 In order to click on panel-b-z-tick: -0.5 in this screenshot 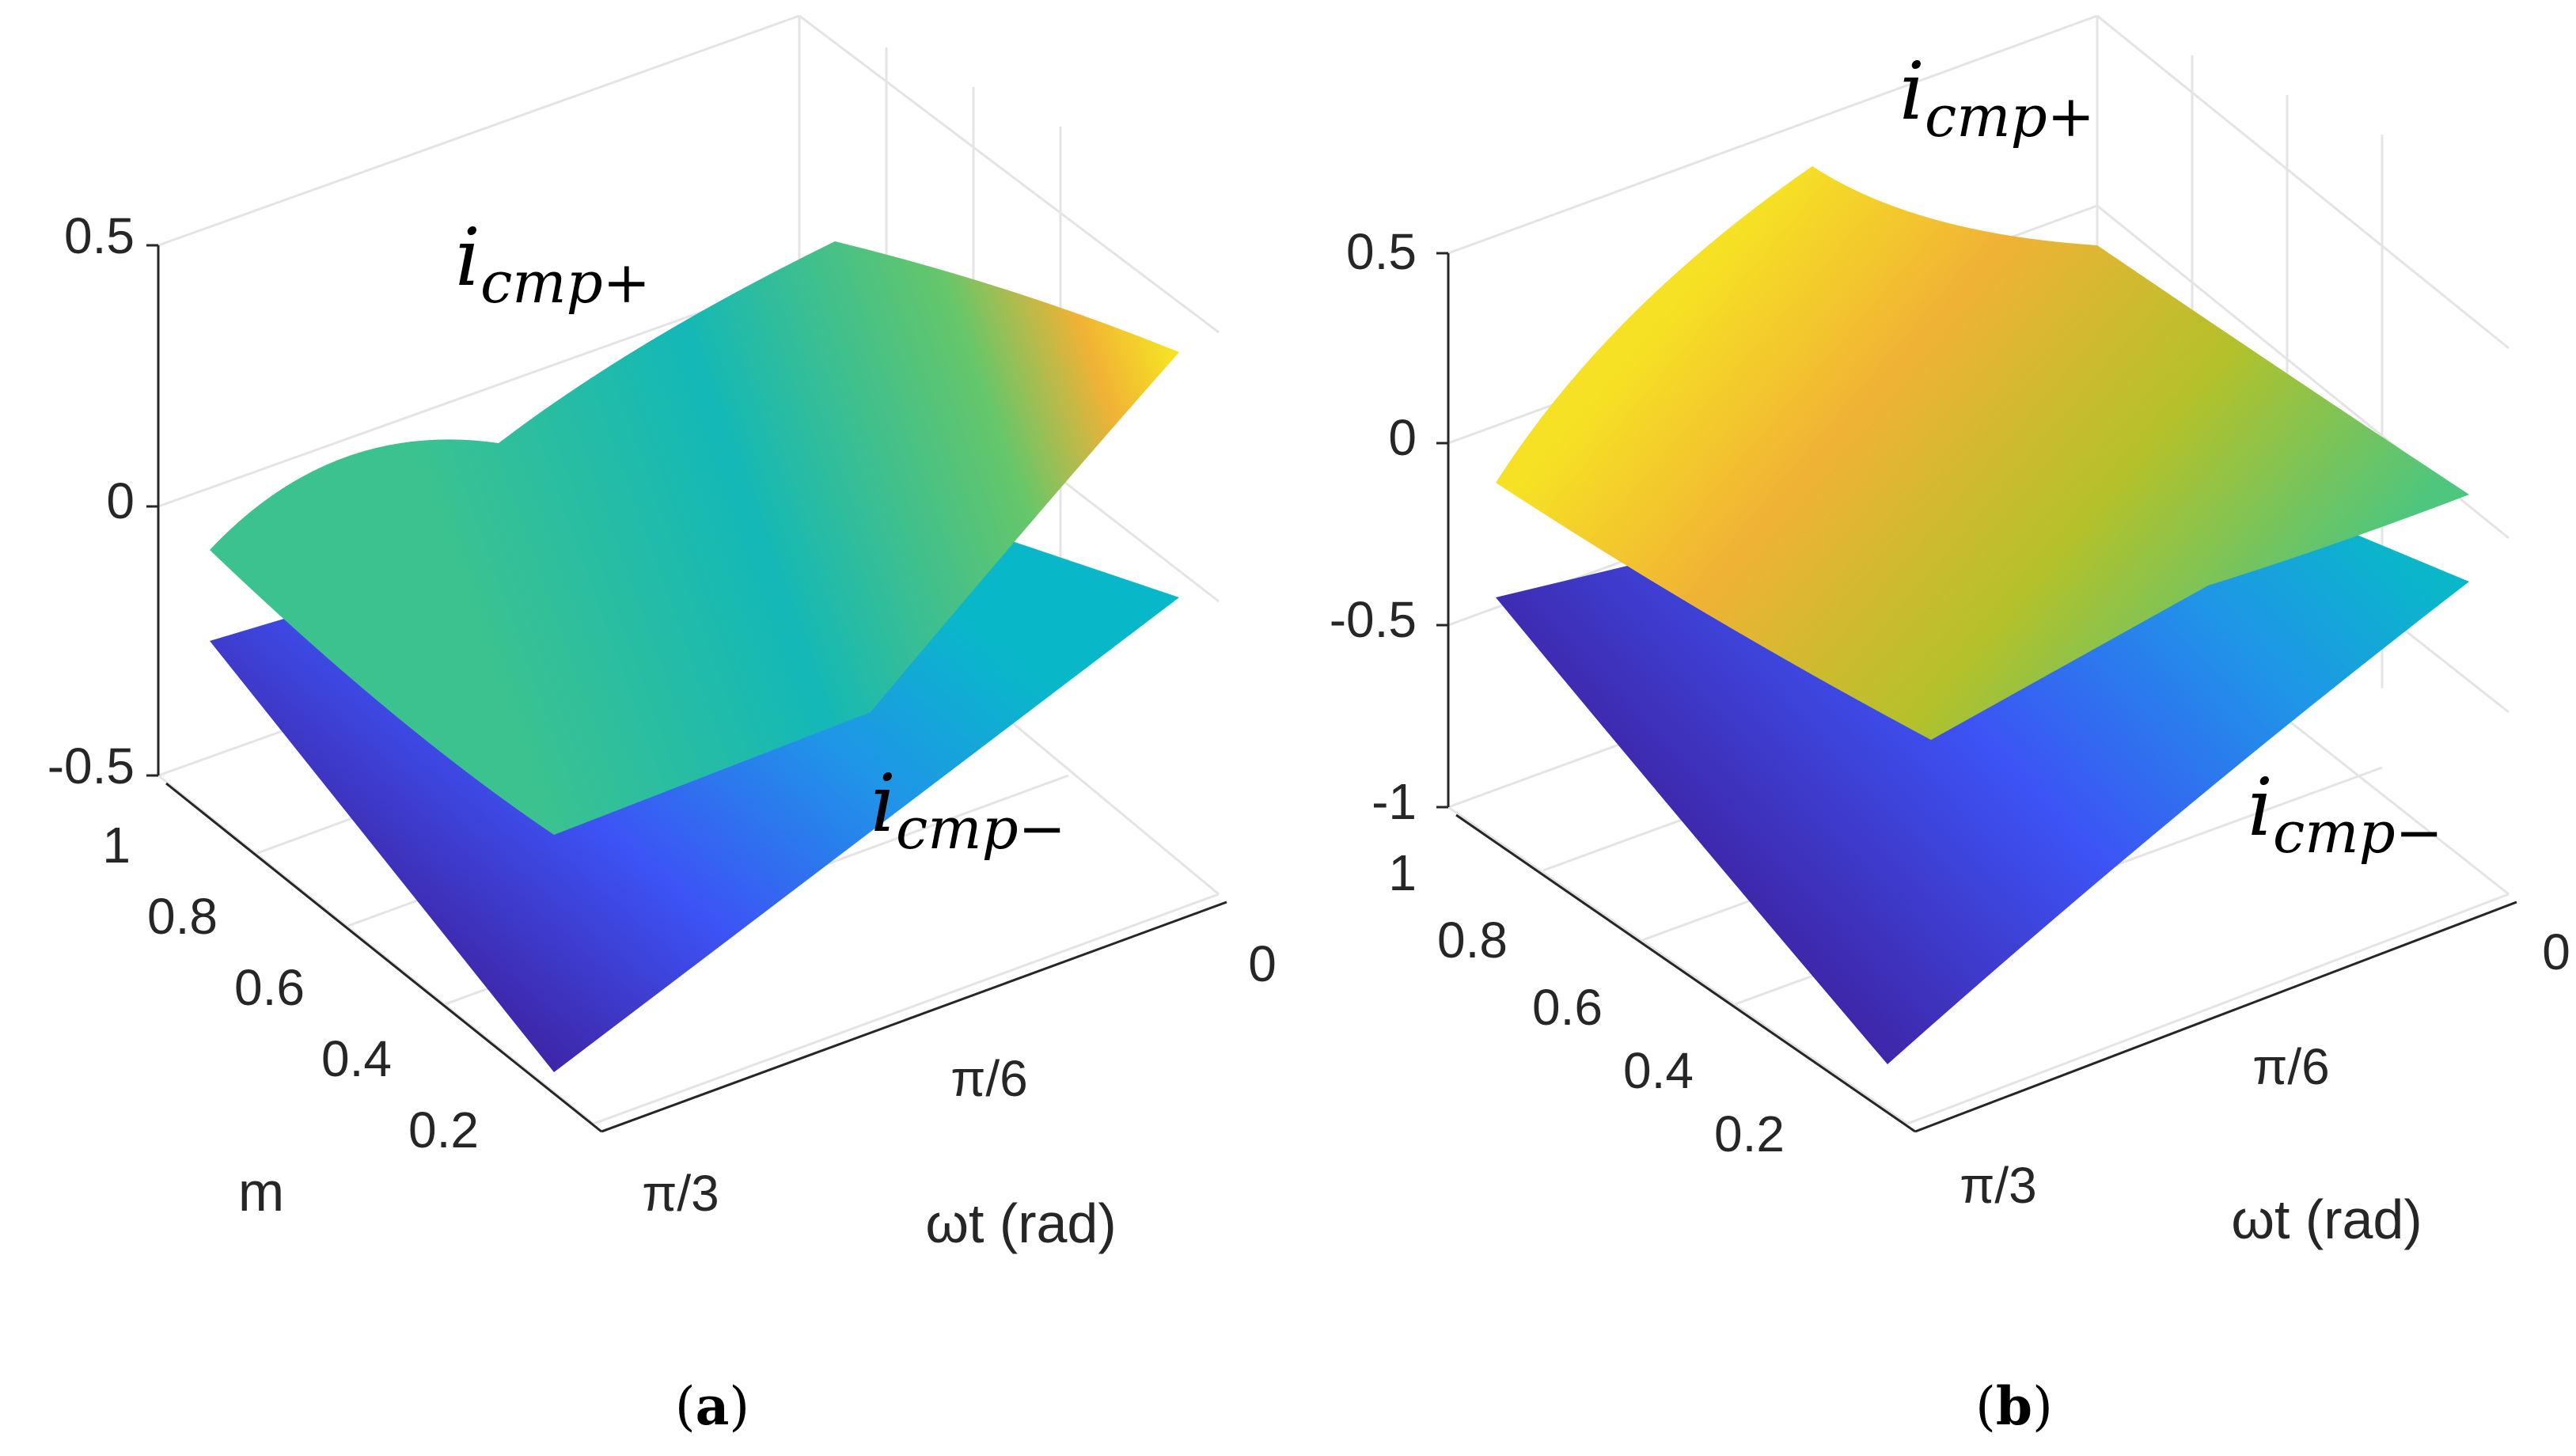, I will do `click(1373, 619)`.